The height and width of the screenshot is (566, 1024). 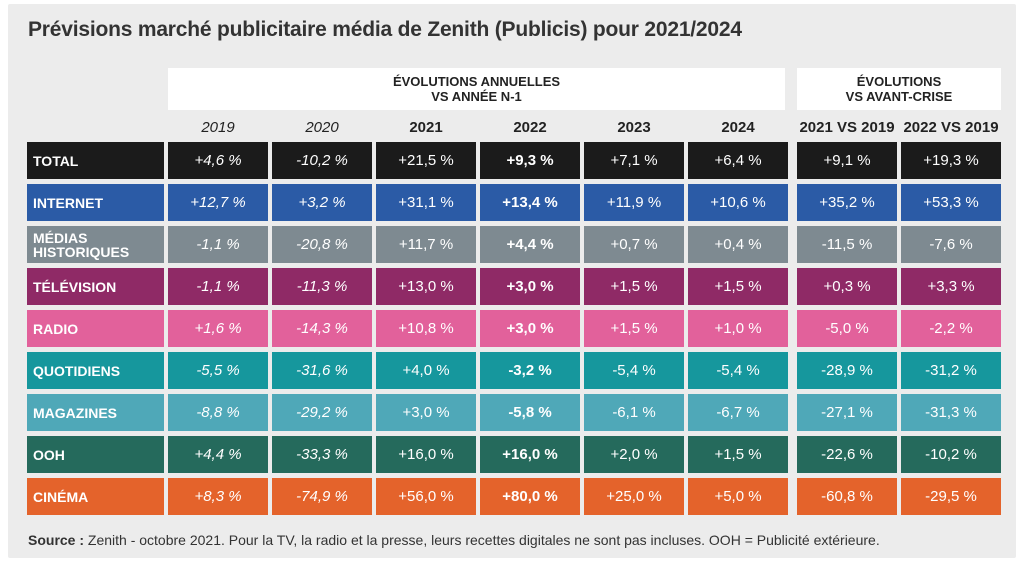 What do you see at coordinates (95, 412) in the screenshot?
I see `row-label: MAGAZINES` at bounding box center [95, 412].